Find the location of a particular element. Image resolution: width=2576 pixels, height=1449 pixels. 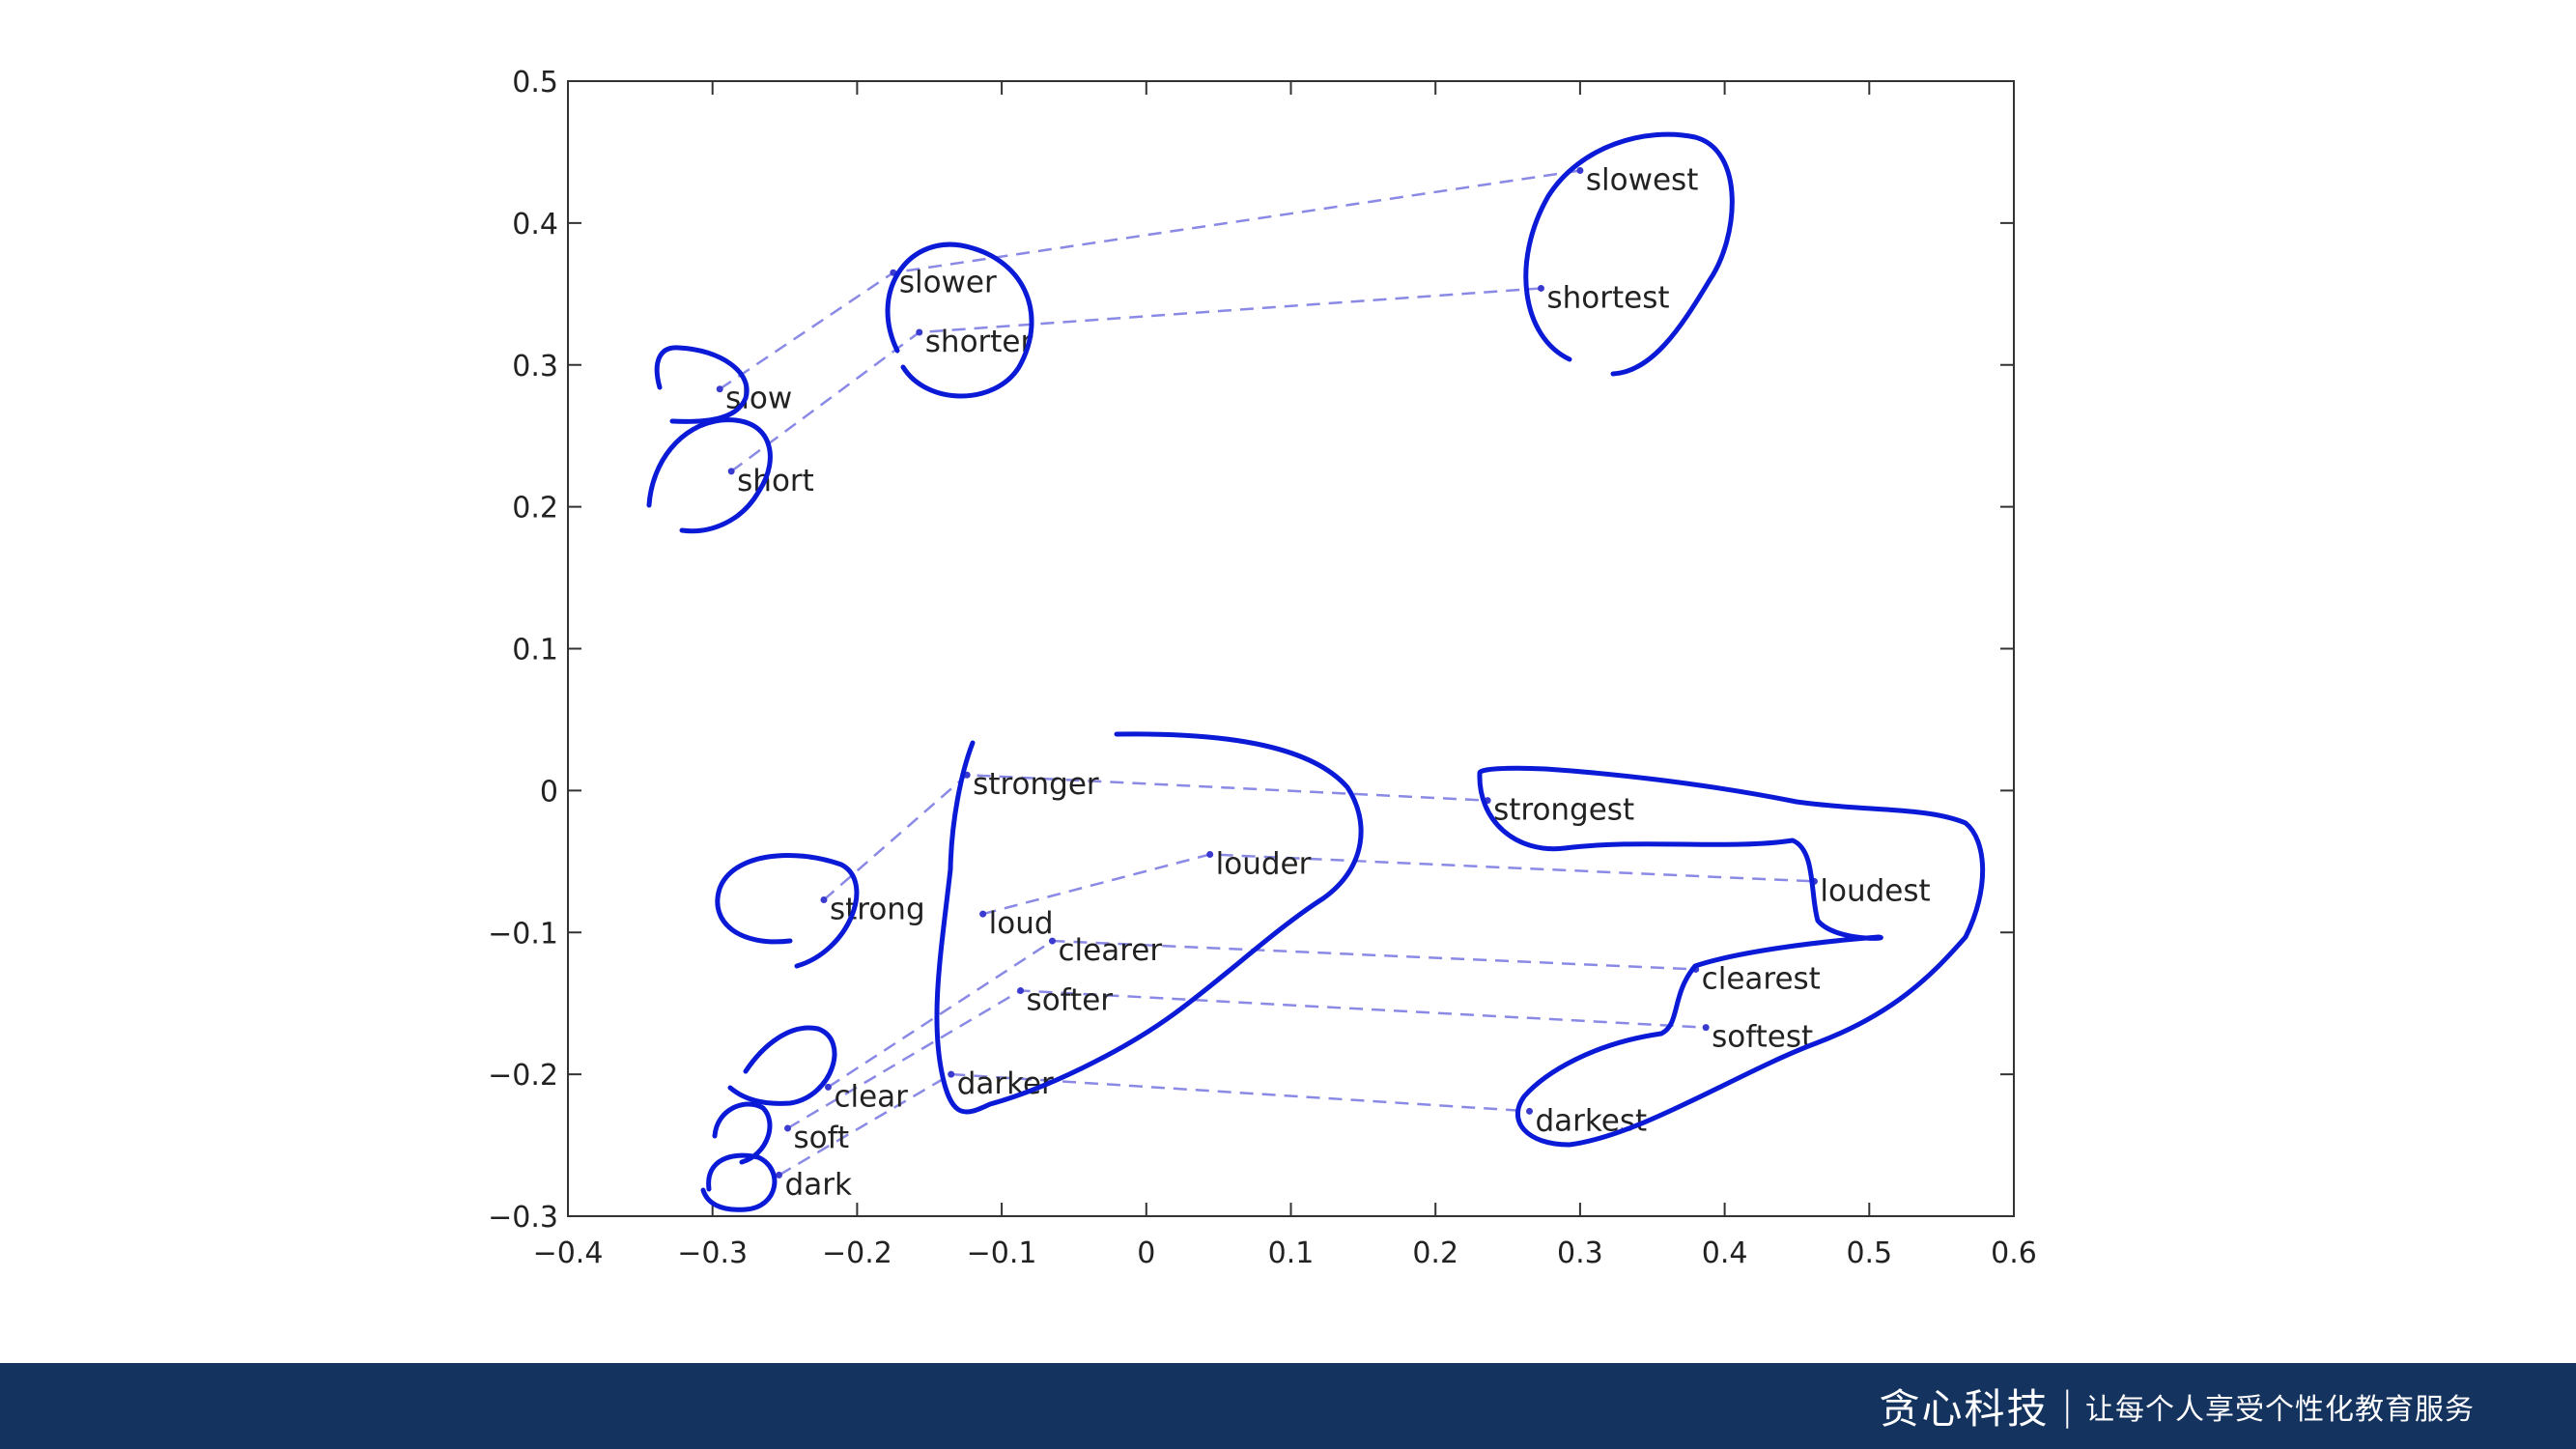

x-tick-label: −0.4 is located at coordinates (568, 1253).